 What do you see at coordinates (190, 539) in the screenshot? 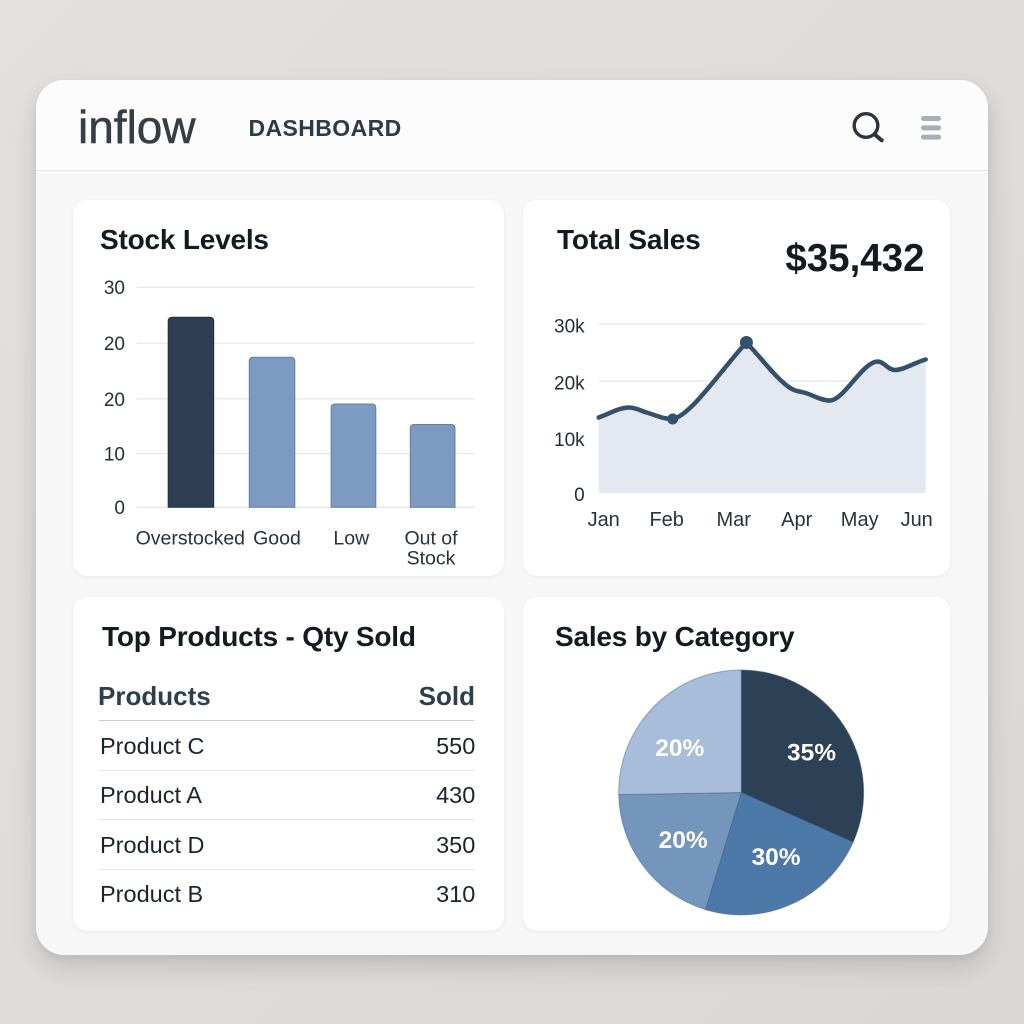
I see `svg-text: Overstocked` at bounding box center [190, 539].